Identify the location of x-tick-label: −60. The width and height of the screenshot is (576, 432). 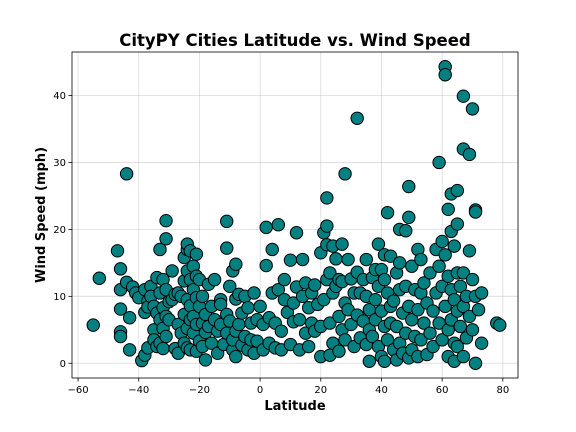
(78, 390).